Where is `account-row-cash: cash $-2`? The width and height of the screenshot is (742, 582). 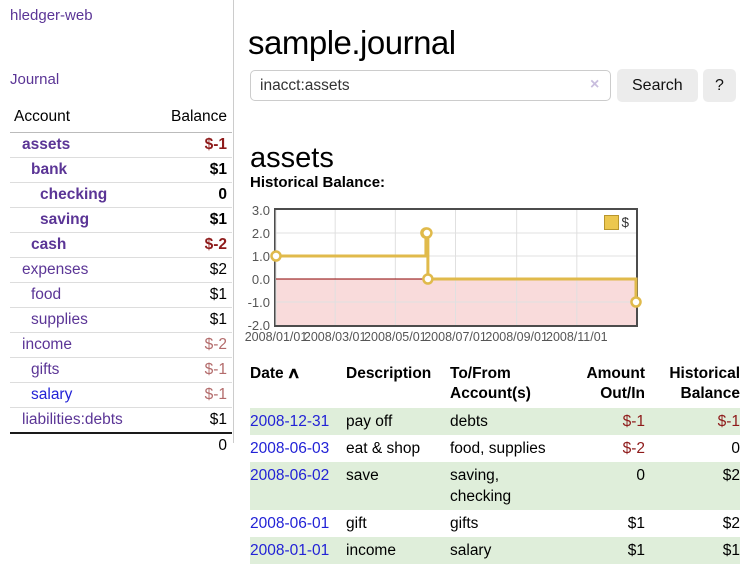
account-row-cash: cash $-2 is located at coordinates (121, 245).